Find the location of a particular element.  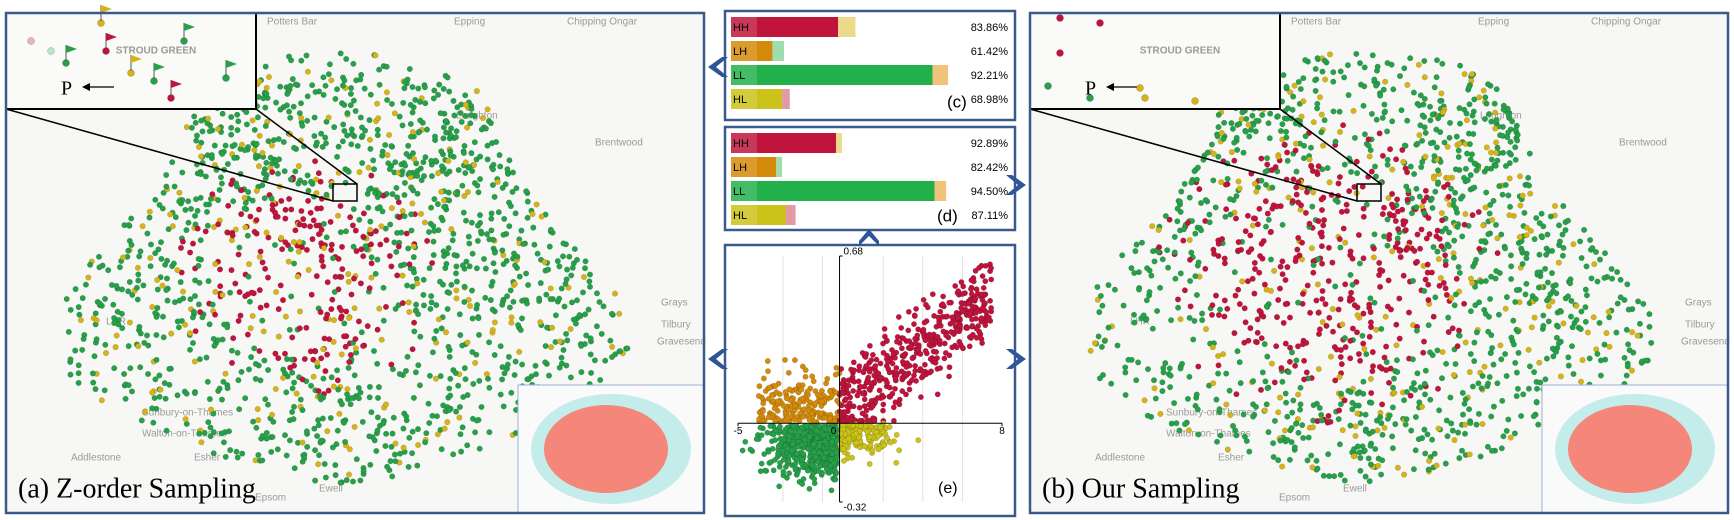

place-name: Grays is located at coordinates (1698, 303).